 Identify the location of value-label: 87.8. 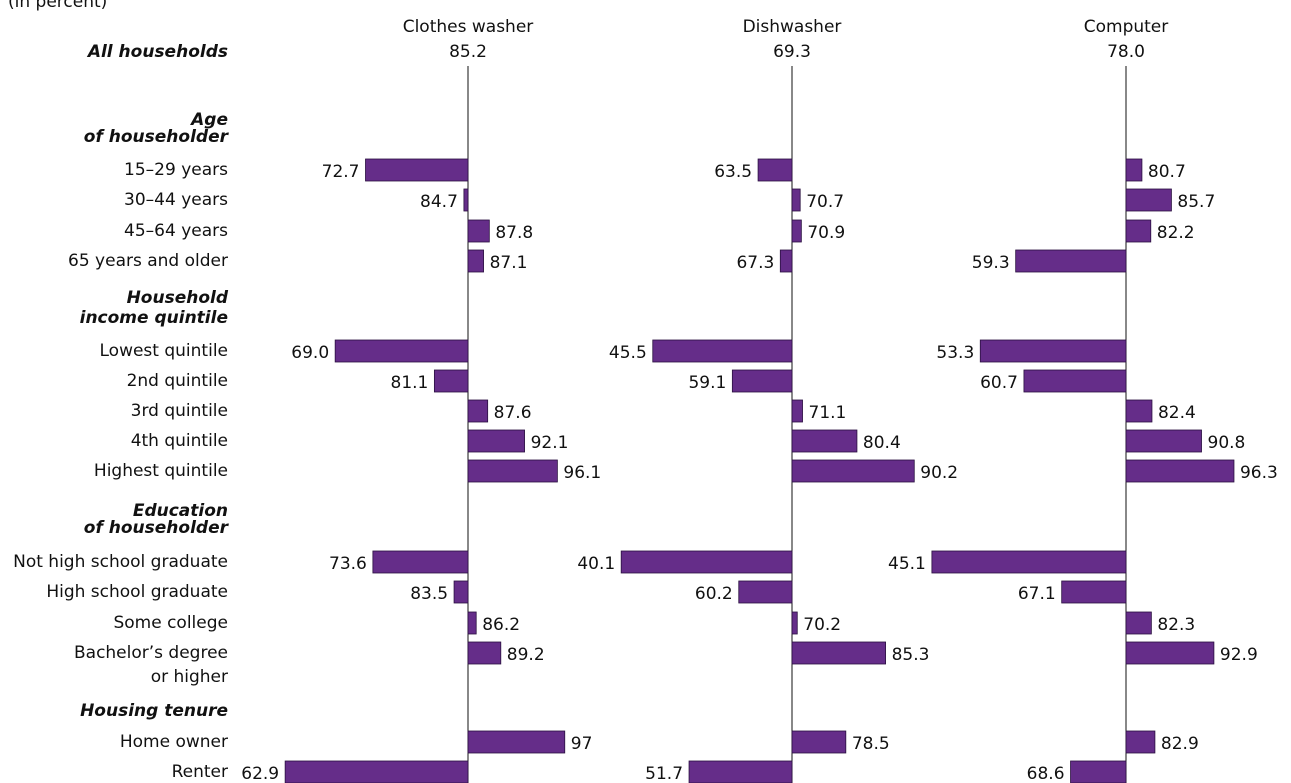
(514, 233).